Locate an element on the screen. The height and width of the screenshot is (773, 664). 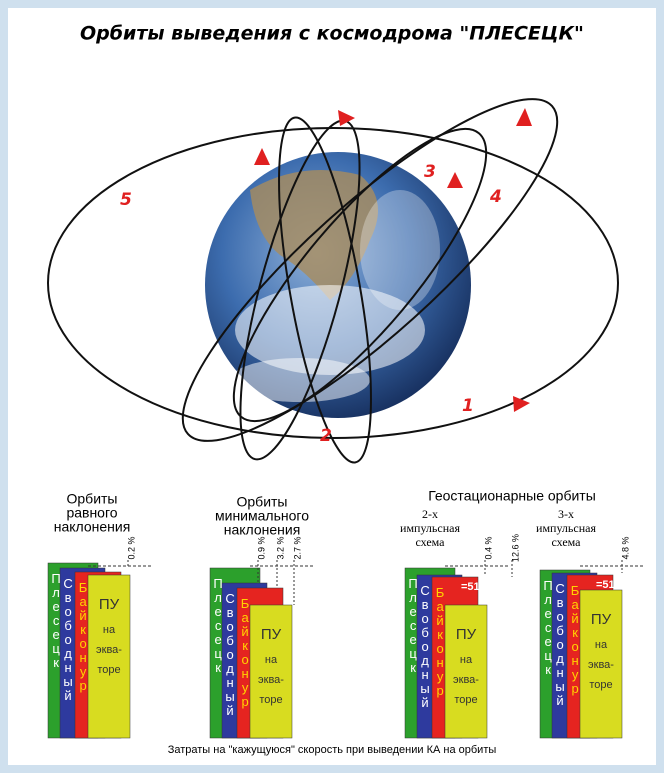
group-title: 2-х is located at coordinates (430, 514).